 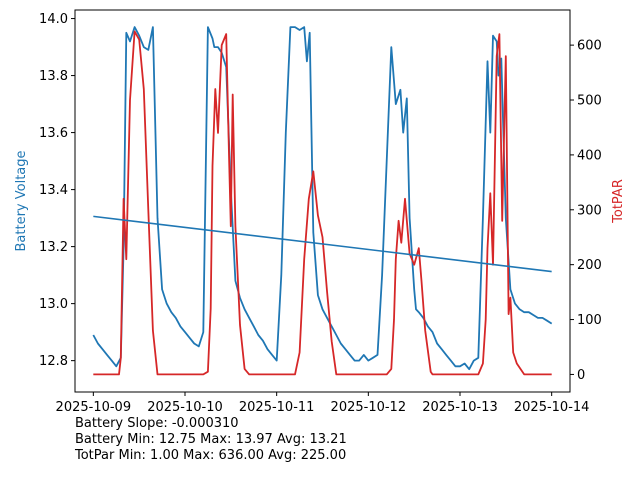 I want to click on battery-slope-text: Battery Slope: -0.000310, so click(x=157, y=423).